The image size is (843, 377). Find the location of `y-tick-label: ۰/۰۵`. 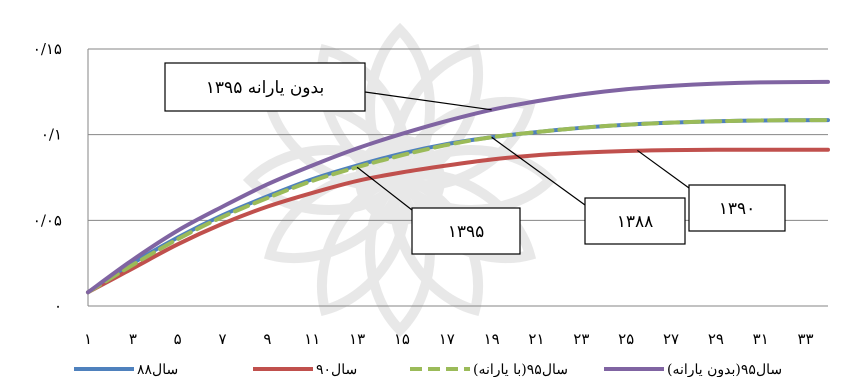

y-tick-label: ۰/۰۵ is located at coordinates (47, 220).